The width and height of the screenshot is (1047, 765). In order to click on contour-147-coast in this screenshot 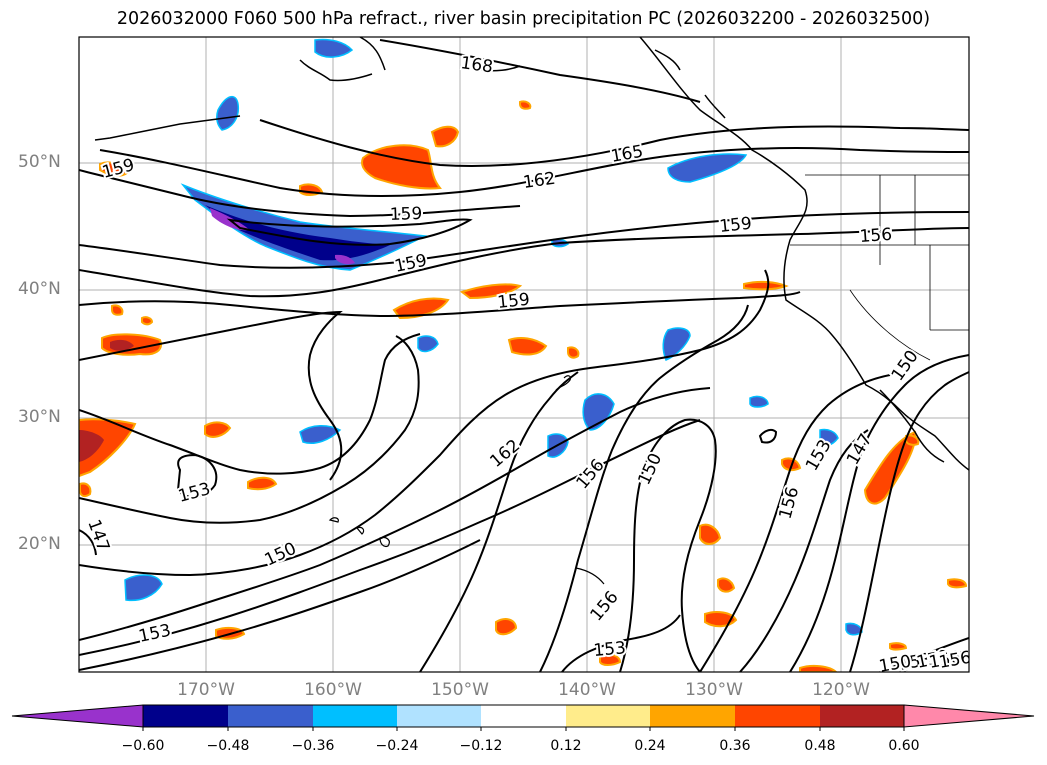, I will do `click(909, 521)`.